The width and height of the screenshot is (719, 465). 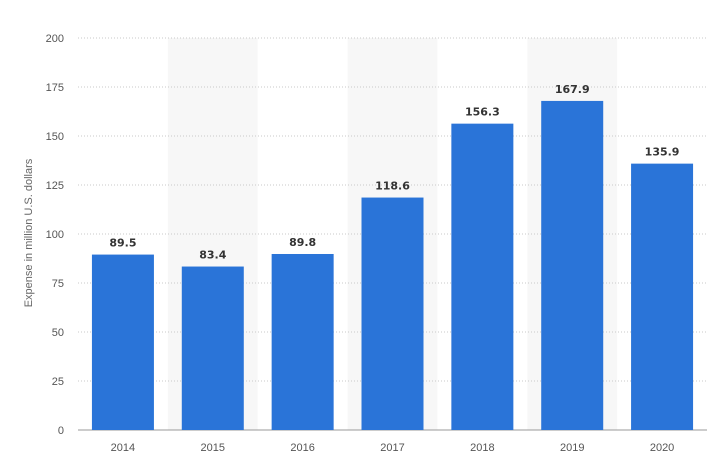 What do you see at coordinates (302, 242) in the screenshot?
I see `data-label-2016: 89.8` at bounding box center [302, 242].